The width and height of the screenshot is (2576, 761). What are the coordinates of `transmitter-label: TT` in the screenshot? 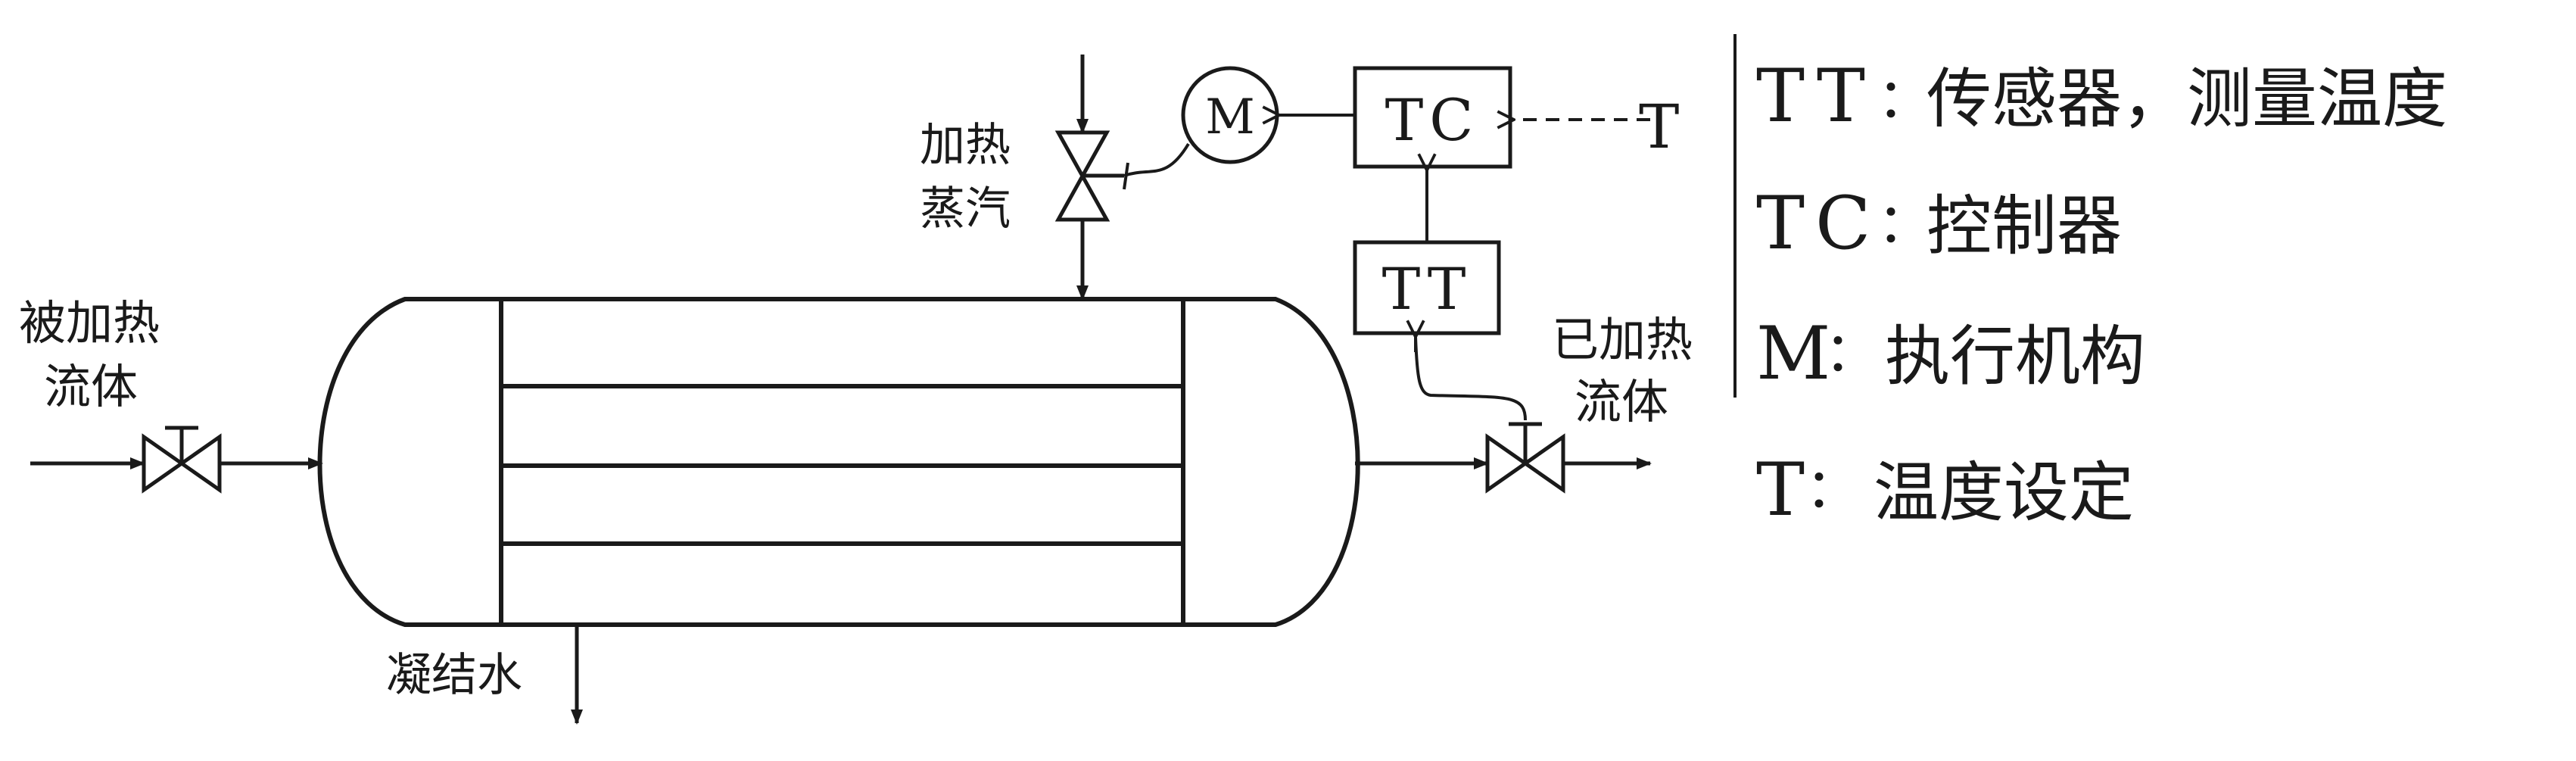 It's located at (1427, 289).